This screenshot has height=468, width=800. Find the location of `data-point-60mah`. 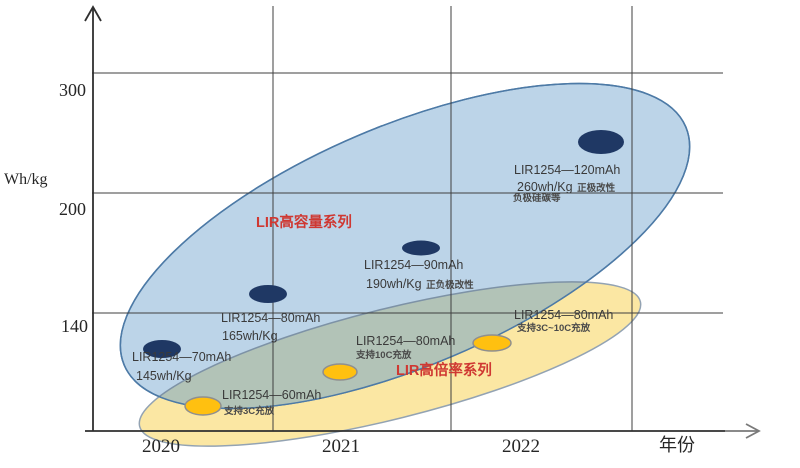

data-point-60mah is located at coordinates (203, 406).